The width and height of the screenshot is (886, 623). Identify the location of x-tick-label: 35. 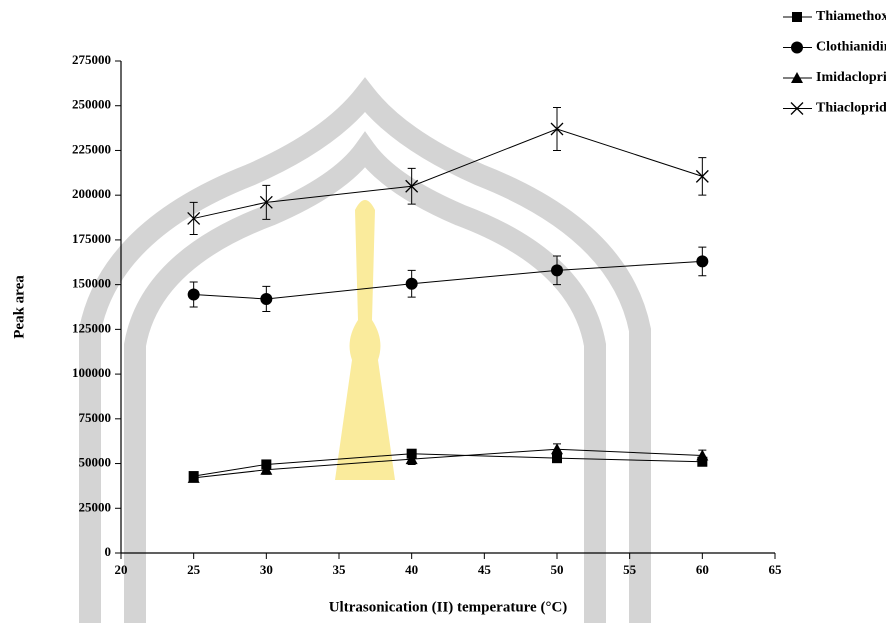
(340, 569).